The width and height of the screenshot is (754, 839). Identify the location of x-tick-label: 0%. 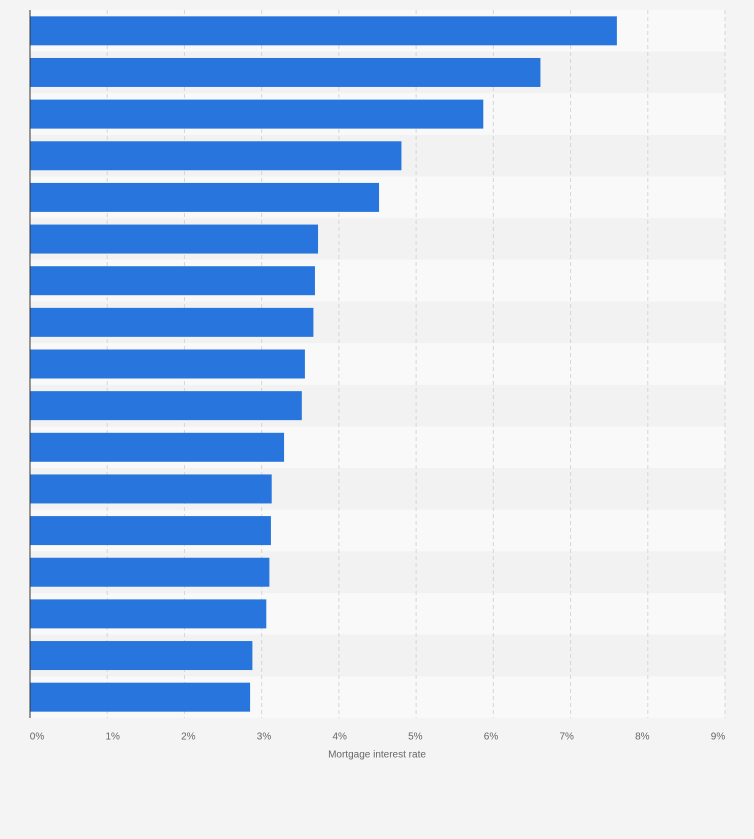
(37, 737).